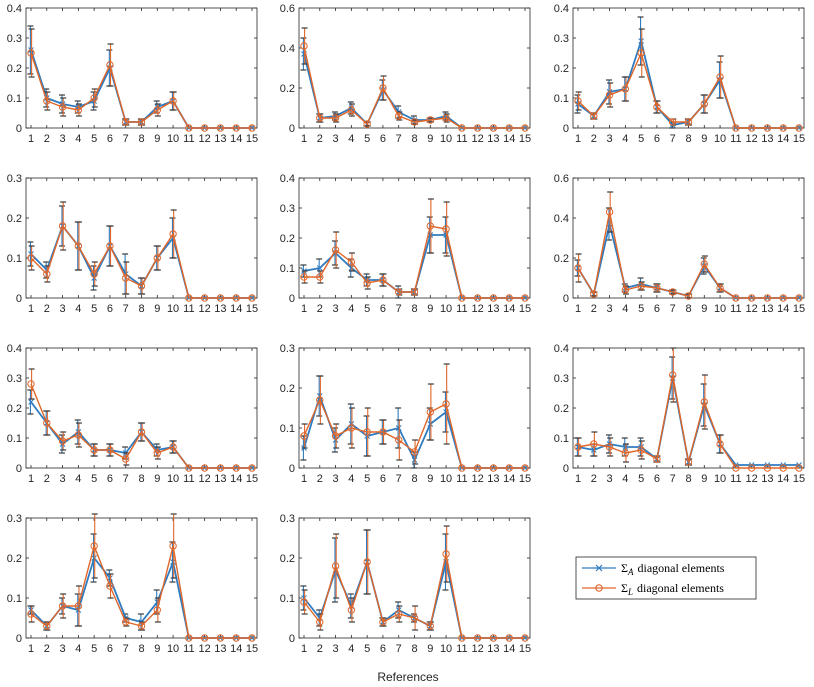  Describe the element at coordinates (594, 139) in the screenshot. I see `x-tick-label: 2` at that location.